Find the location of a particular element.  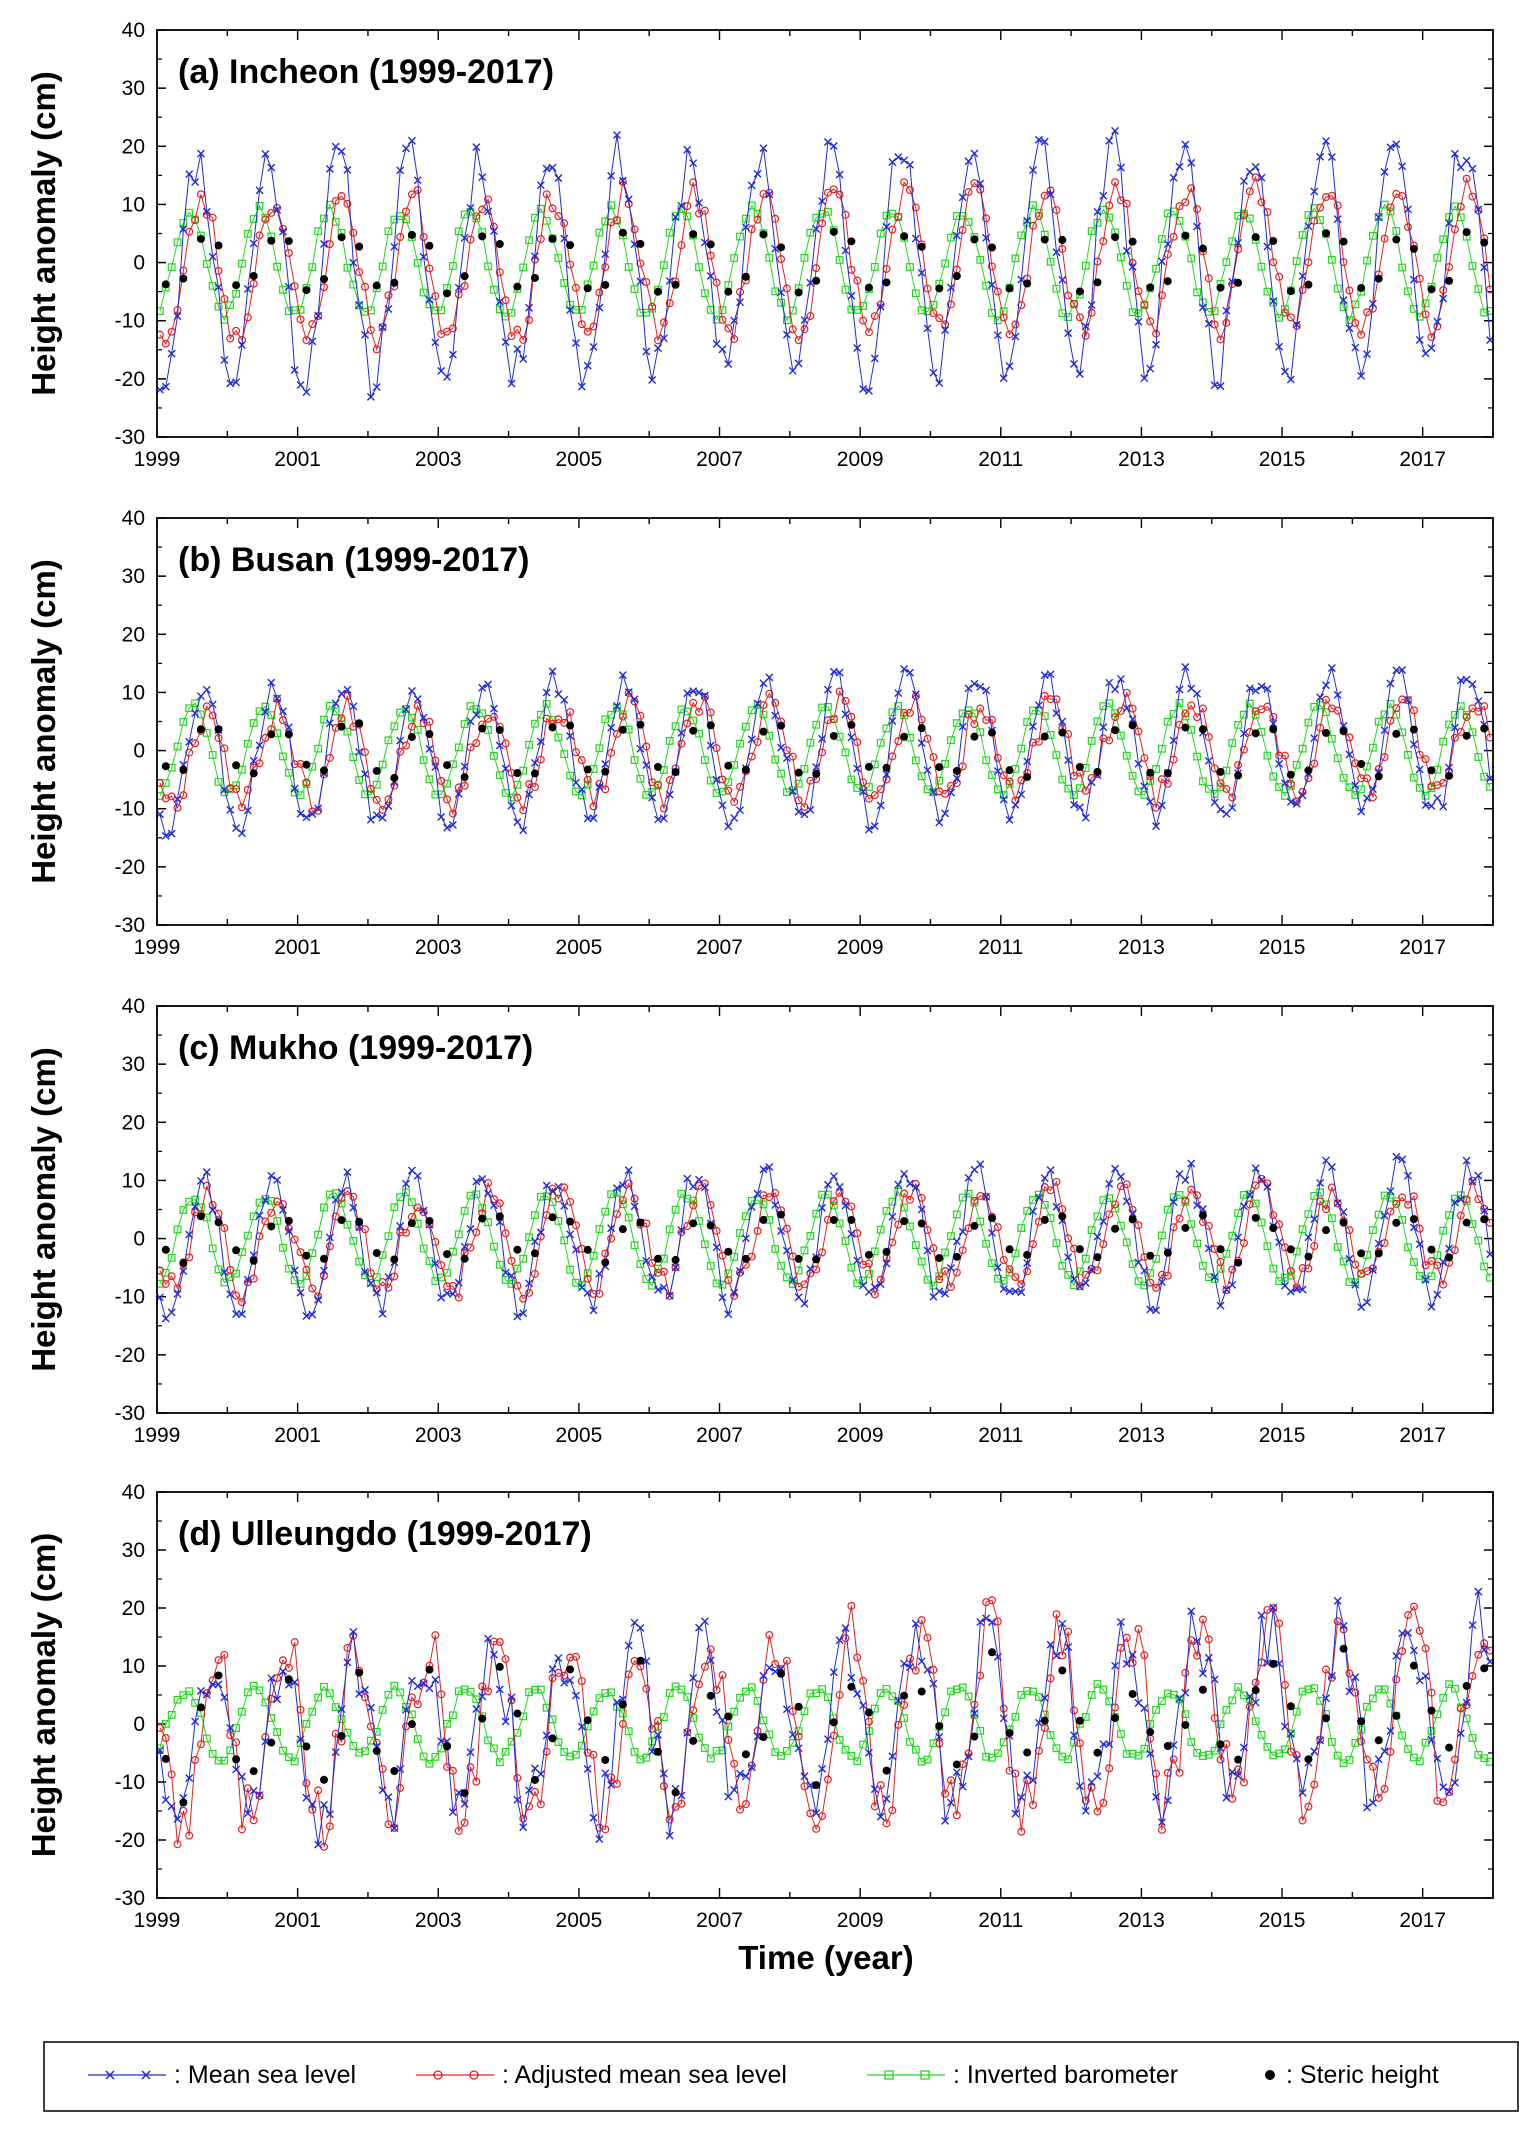

legend-marker is located at coordinates (110, 2075).